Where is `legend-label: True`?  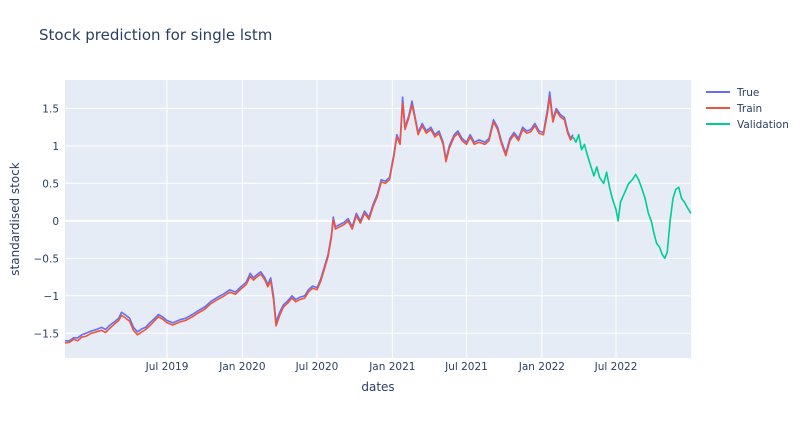 legend-label: True is located at coordinates (747, 93).